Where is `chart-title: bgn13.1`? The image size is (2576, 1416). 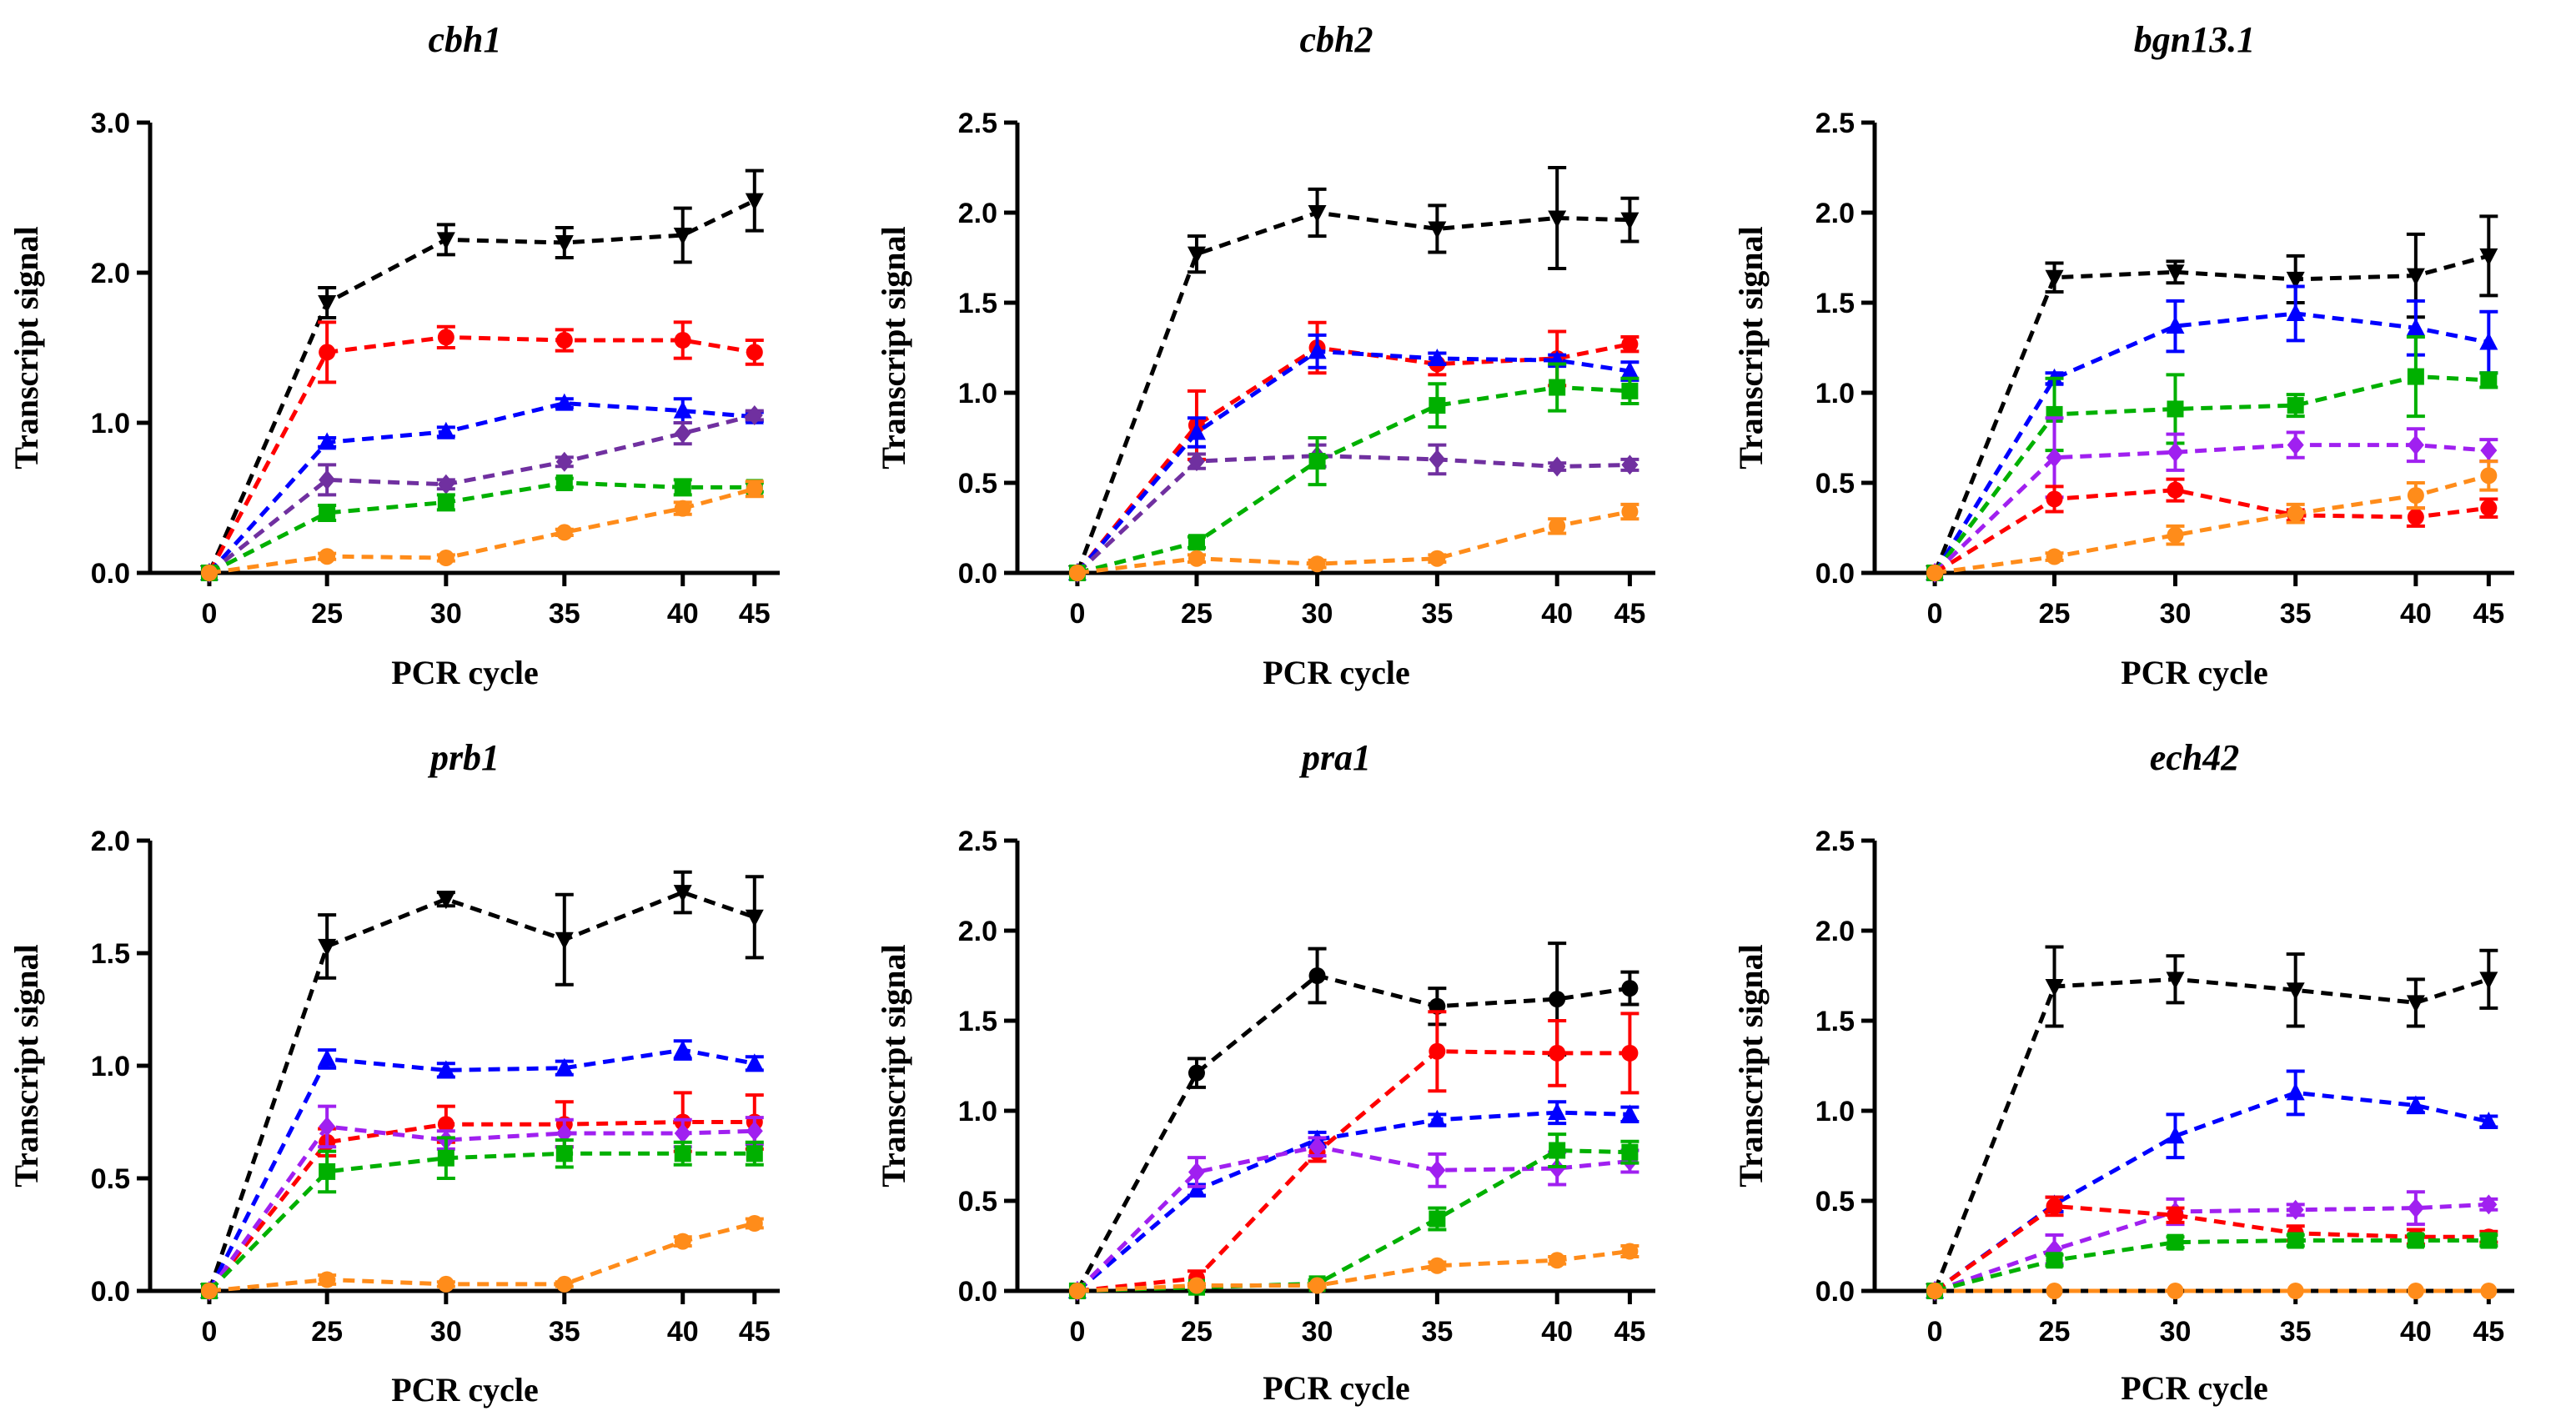
chart-title: bgn13.1 is located at coordinates (2194, 39).